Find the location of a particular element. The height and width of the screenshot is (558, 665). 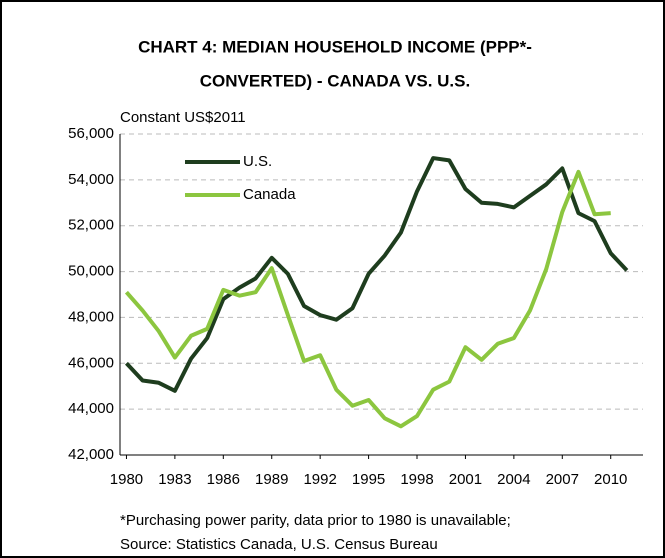

y-tick-label: 46,000 is located at coordinates (91, 362).